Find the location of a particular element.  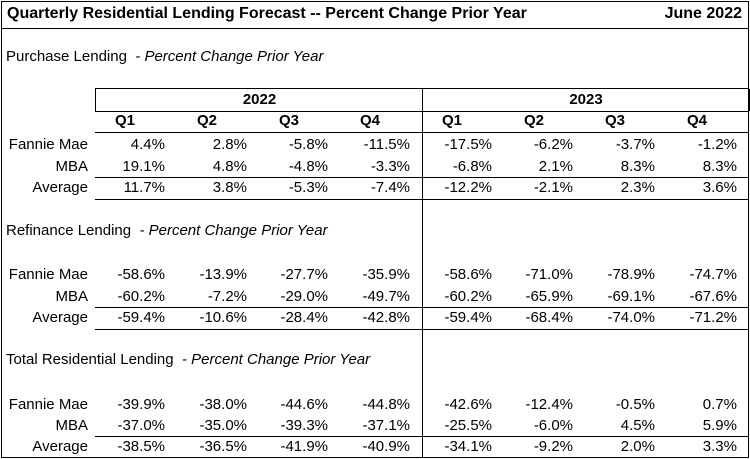

data-cell: 2.0% is located at coordinates (637, 446).